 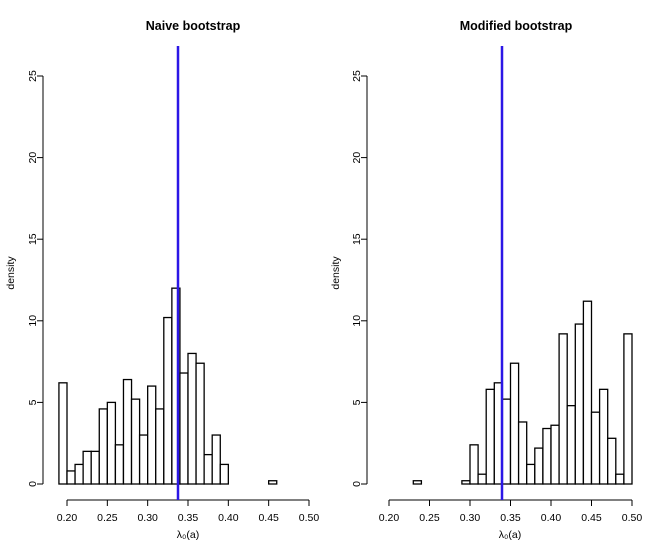 What do you see at coordinates (193, 26) in the screenshot?
I see `chart-title: Naive bootstrap` at bounding box center [193, 26].